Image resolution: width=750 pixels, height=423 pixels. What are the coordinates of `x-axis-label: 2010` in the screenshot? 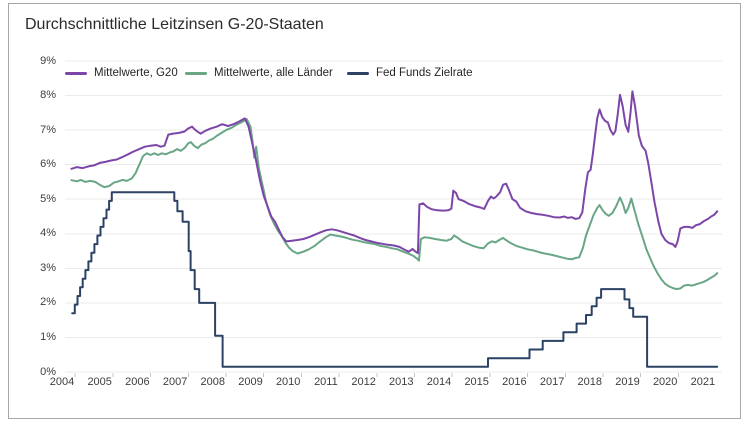 It's located at (288, 382).